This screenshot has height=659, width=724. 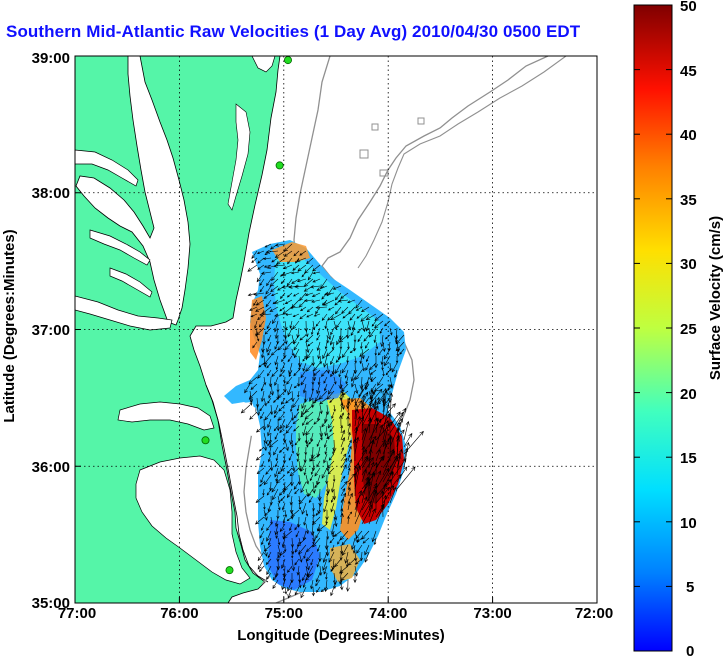 I want to click on x-axis-label: Longitude (Degrees:Minutes), so click(x=341, y=635).